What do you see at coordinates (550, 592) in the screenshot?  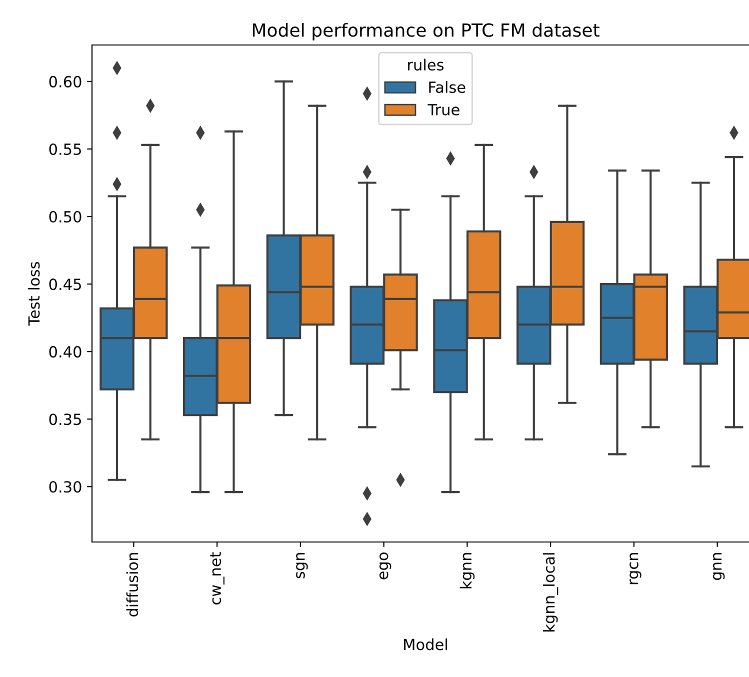 I see `x-tick-label: kgnn_local` at bounding box center [550, 592].